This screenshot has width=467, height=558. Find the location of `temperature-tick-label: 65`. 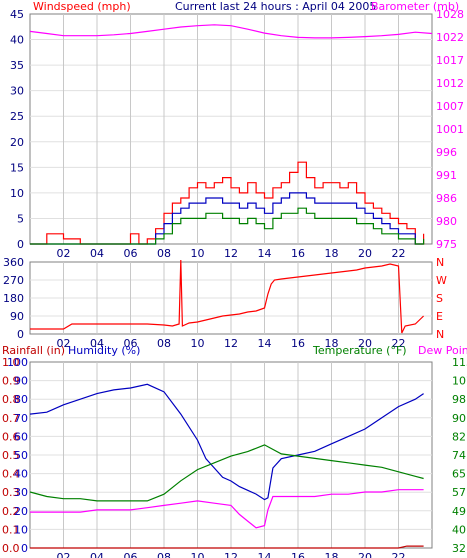

temperature-tick-label: 65 is located at coordinates (459, 474).